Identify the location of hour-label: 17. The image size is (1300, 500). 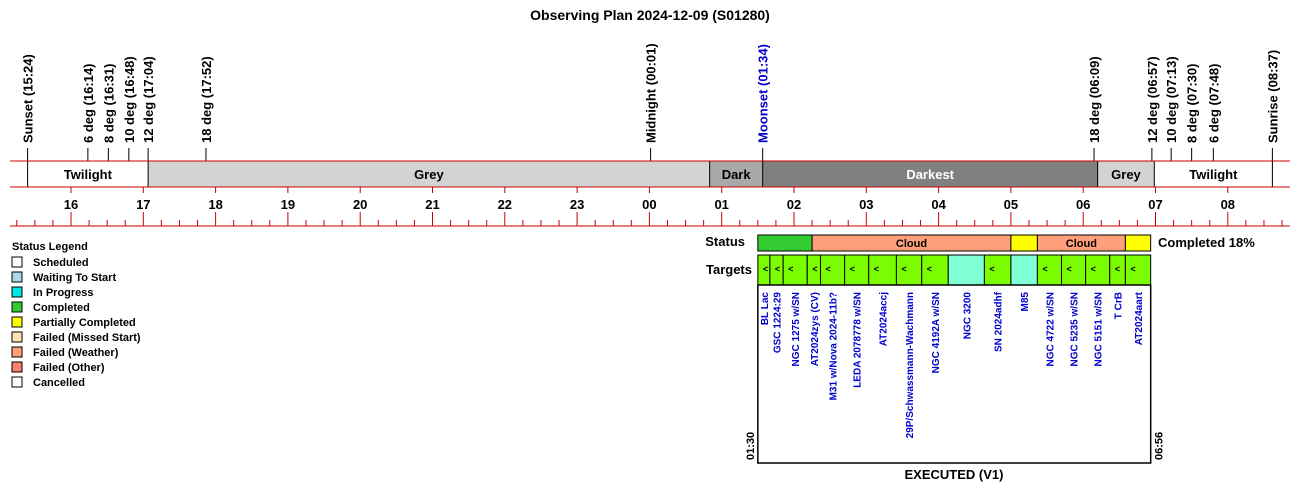
(143, 204).